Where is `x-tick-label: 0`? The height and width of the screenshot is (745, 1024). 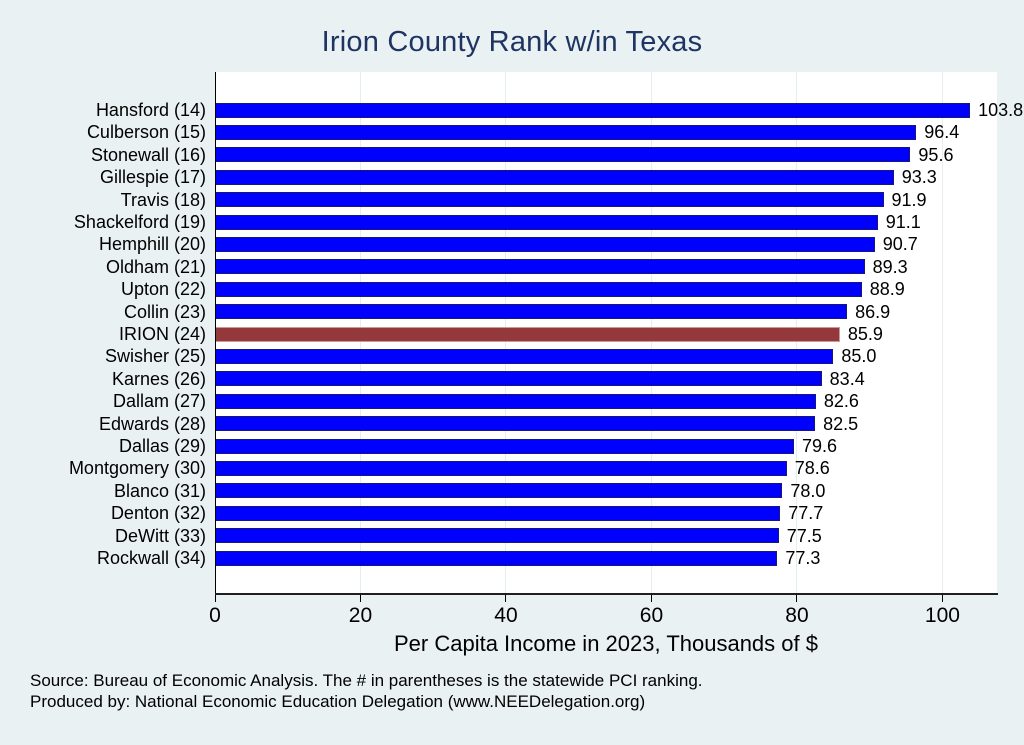
x-tick-label: 0 is located at coordinates (215, 615).